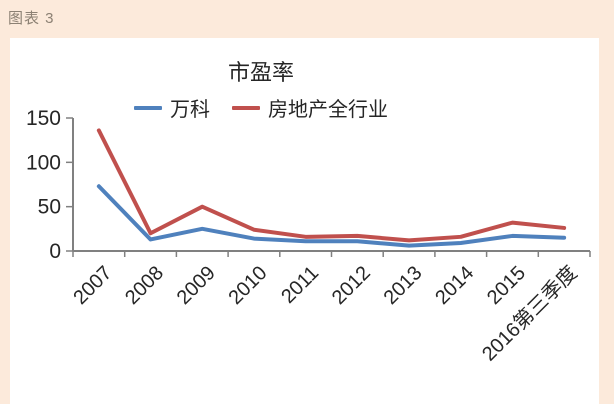 The image size is (614, 404). Describe the element at coordinates (55, 251) in the screenshot. I see `y-tick-label: 0` at that location.